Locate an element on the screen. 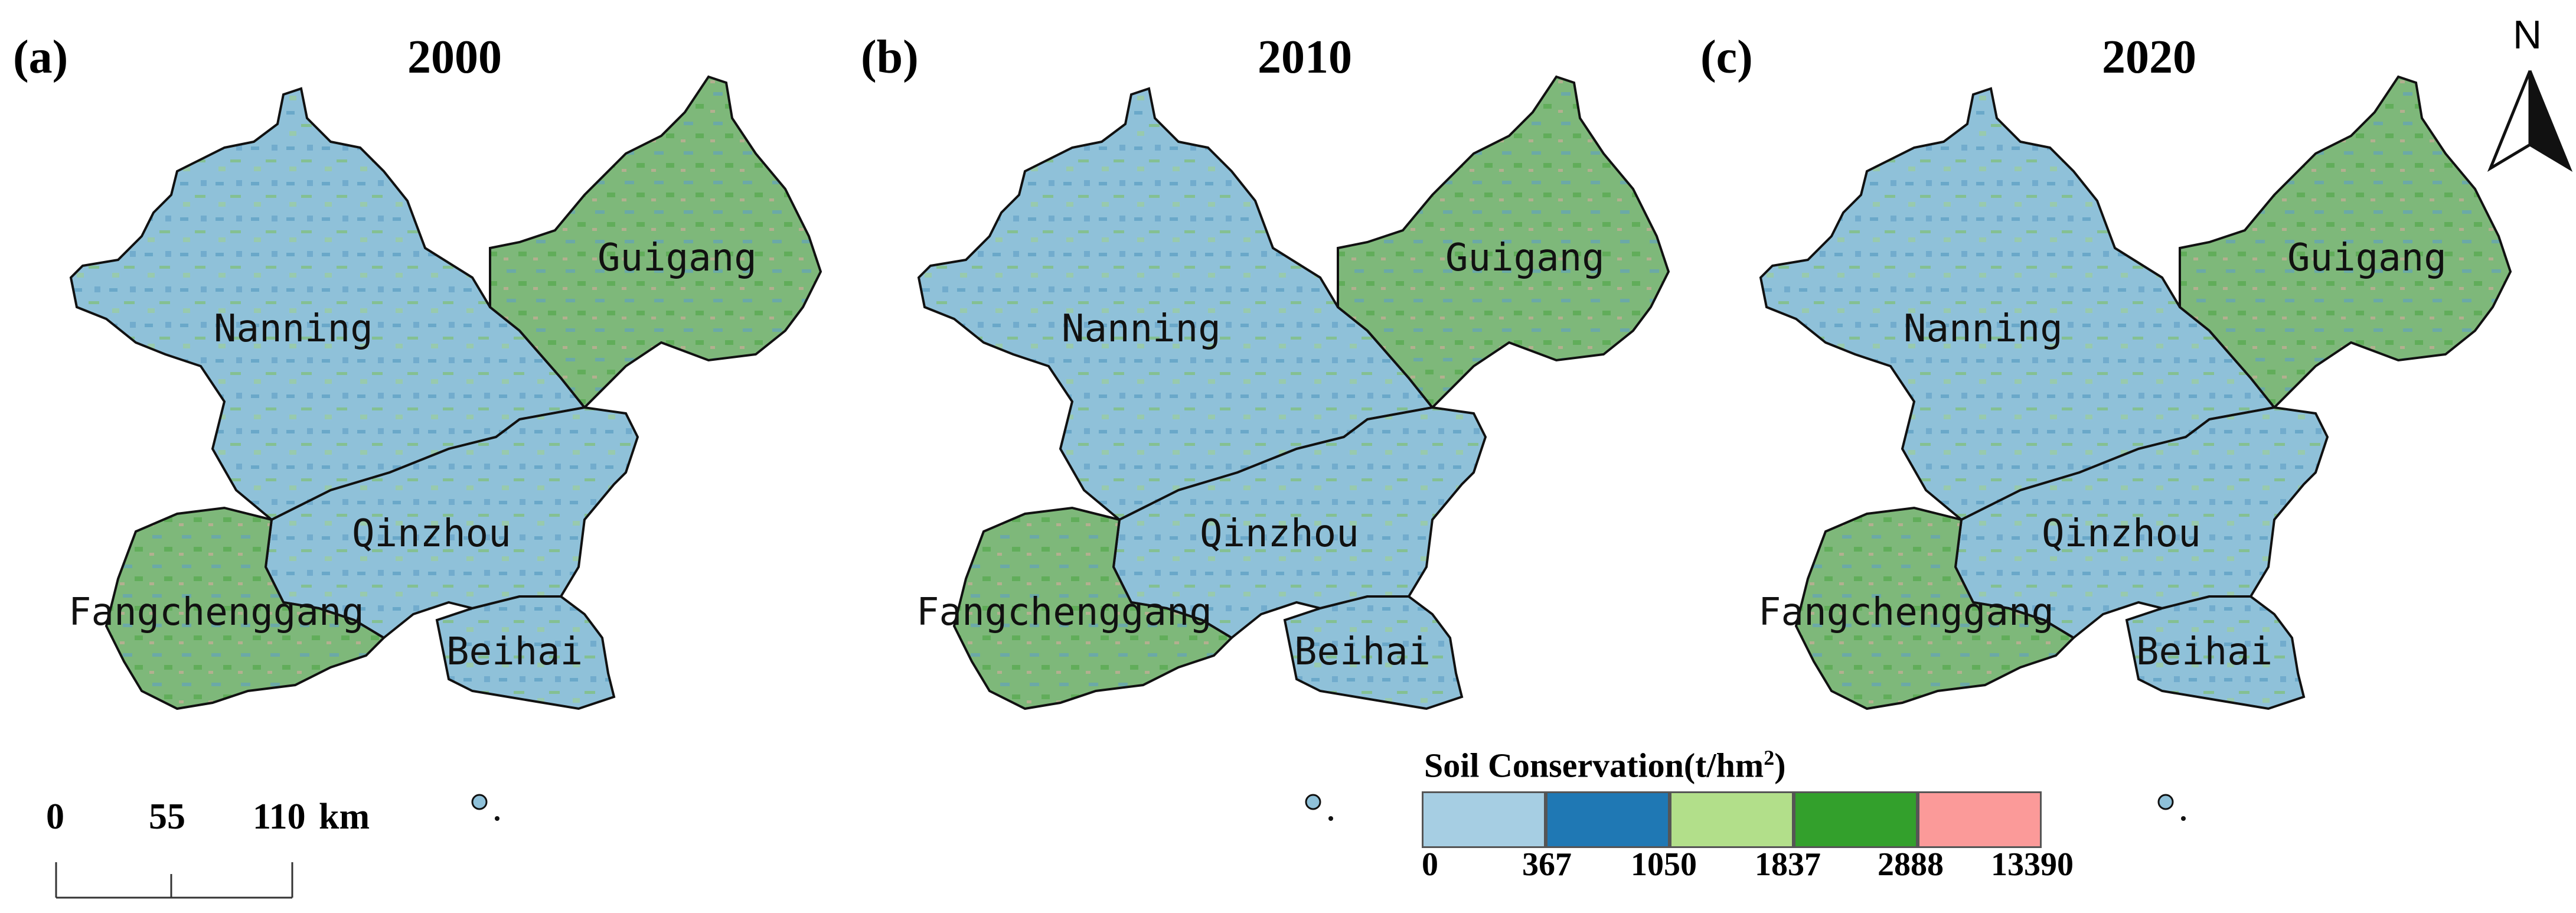 The width and height of the screenshot is (2576, 913). panel-c-year: 2020 is located at coordinates (2149, 57).